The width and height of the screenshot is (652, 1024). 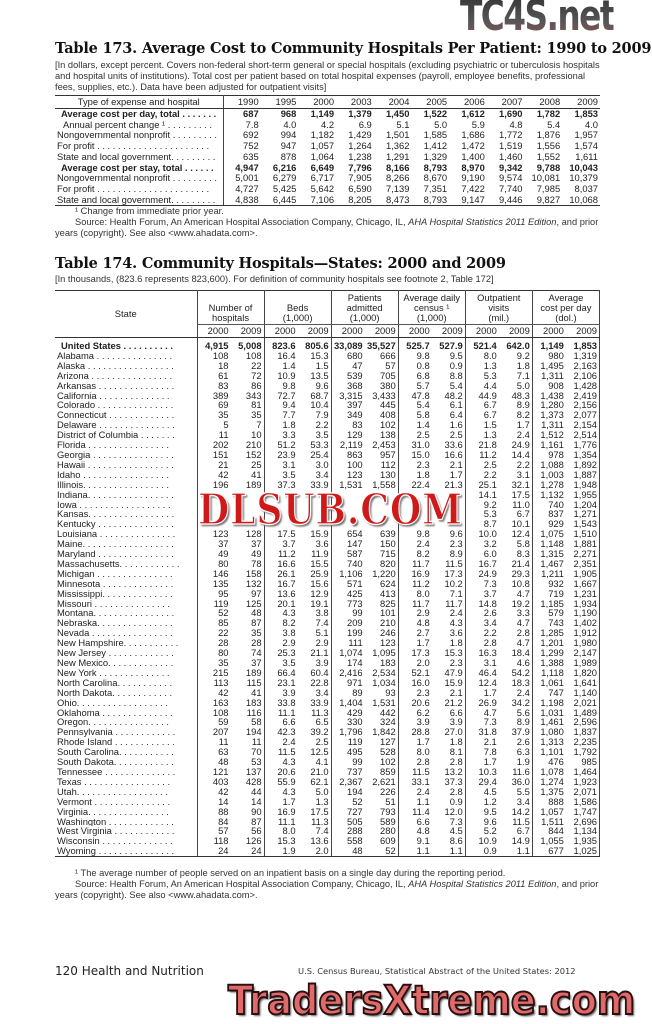 What do you see at coordinates (357, 613) in the screenshot?
I see `cell: 99` at bounding box center [357, 613].